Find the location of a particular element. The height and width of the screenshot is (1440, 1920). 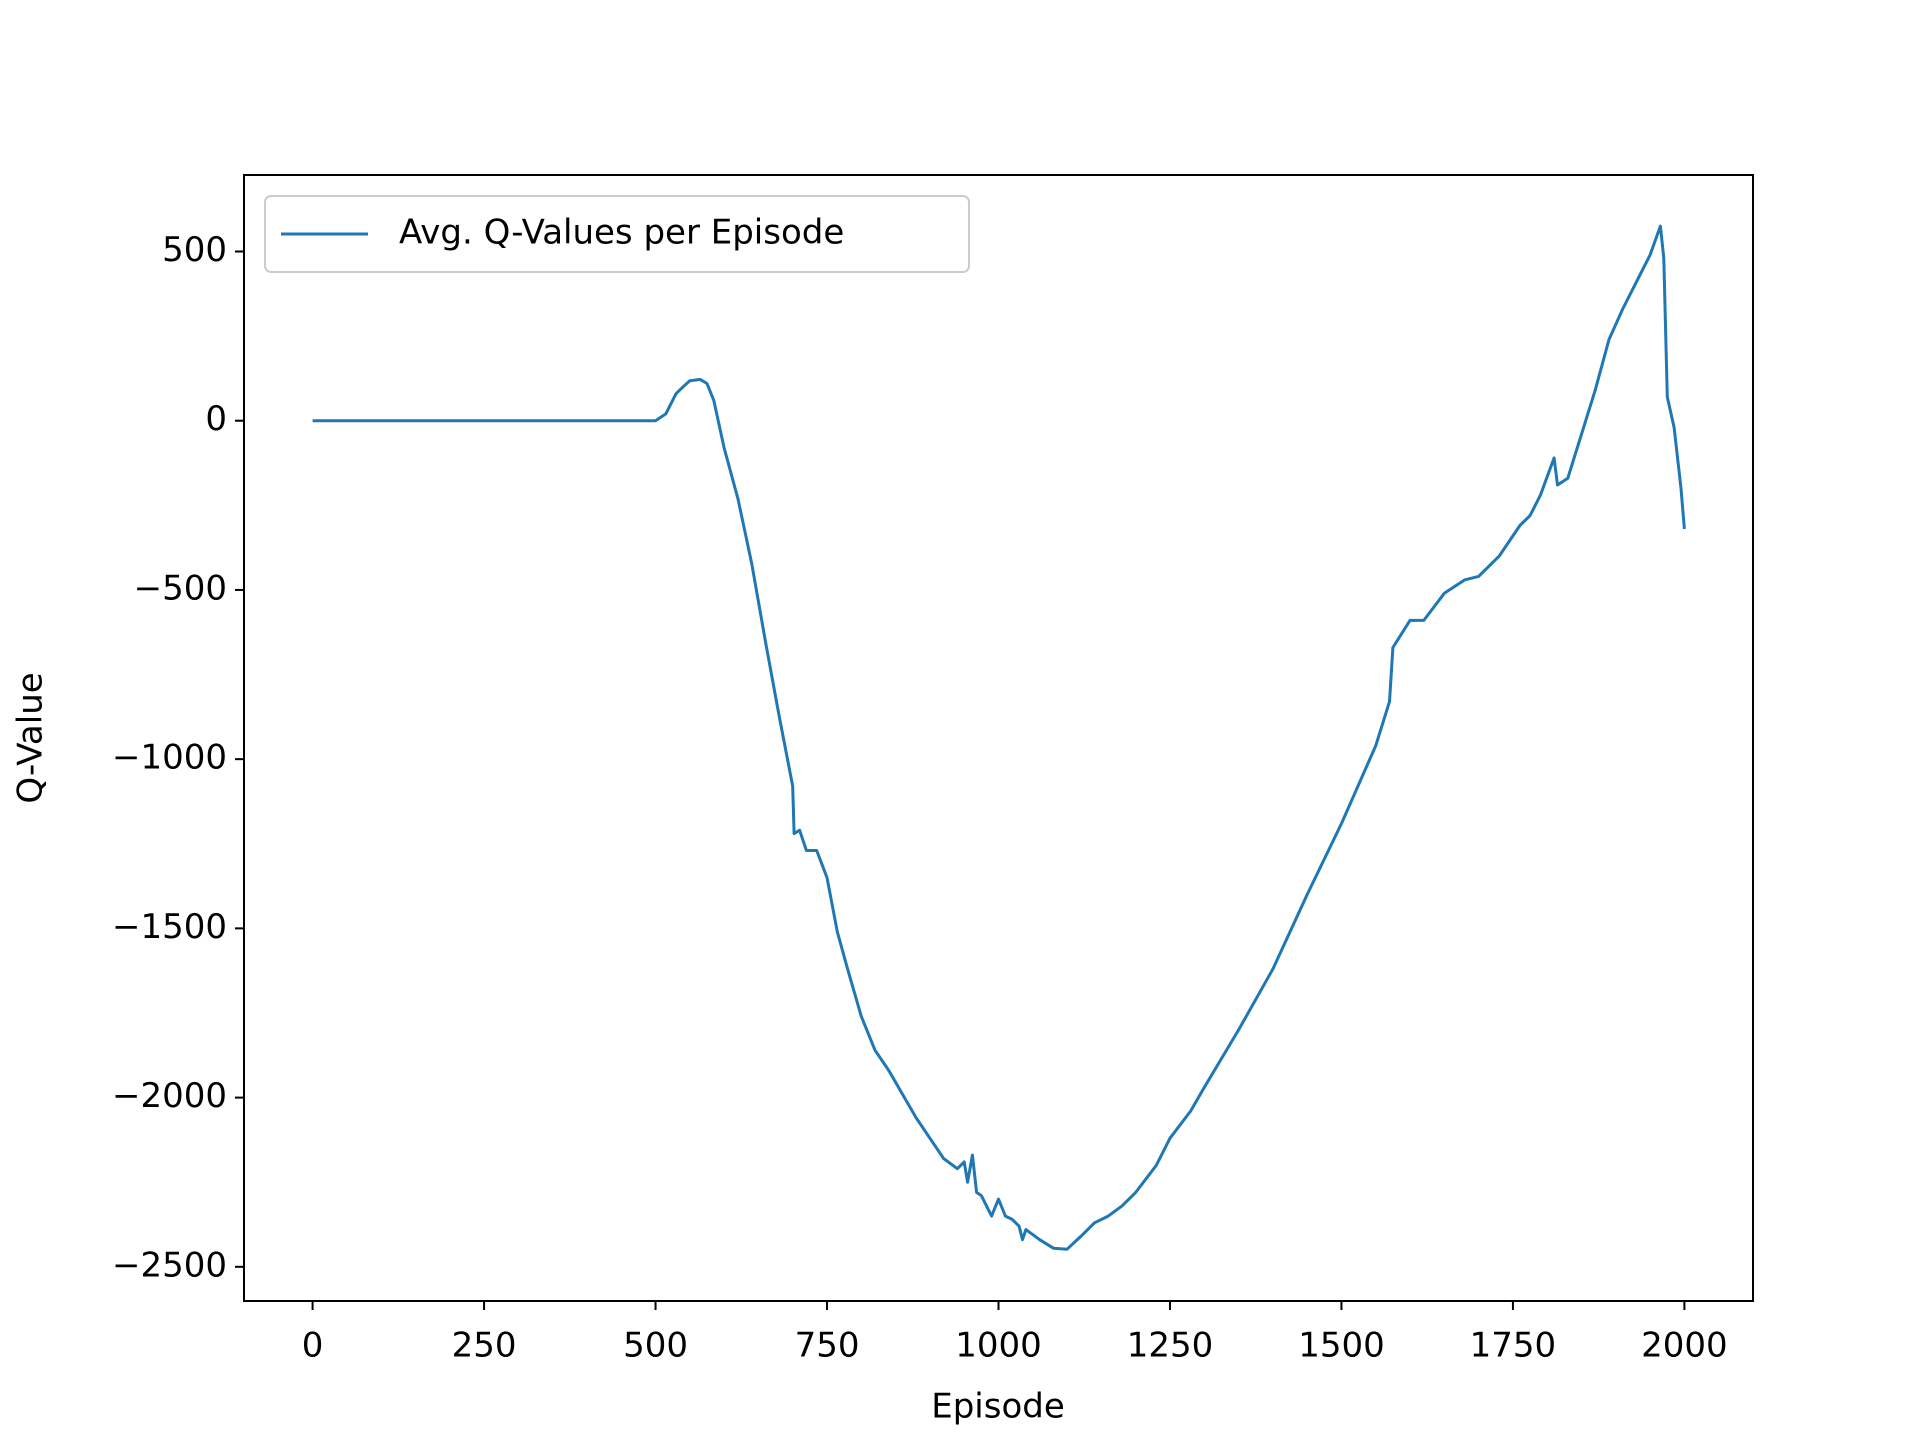

y-tick-label: −2000 is located at coordinates (169, 1096).